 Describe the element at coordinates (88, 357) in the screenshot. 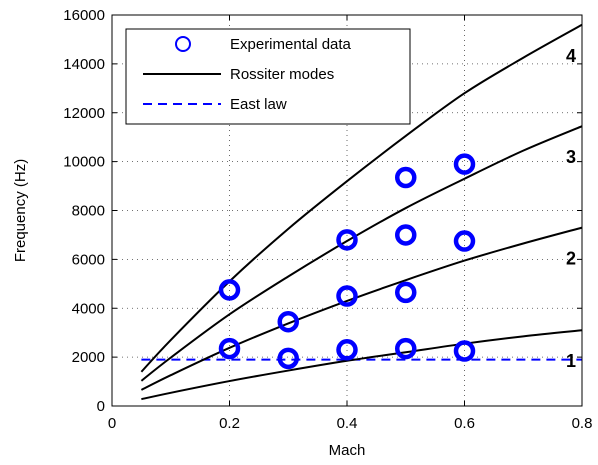

I see `y-tick-label: 2000` at that location.